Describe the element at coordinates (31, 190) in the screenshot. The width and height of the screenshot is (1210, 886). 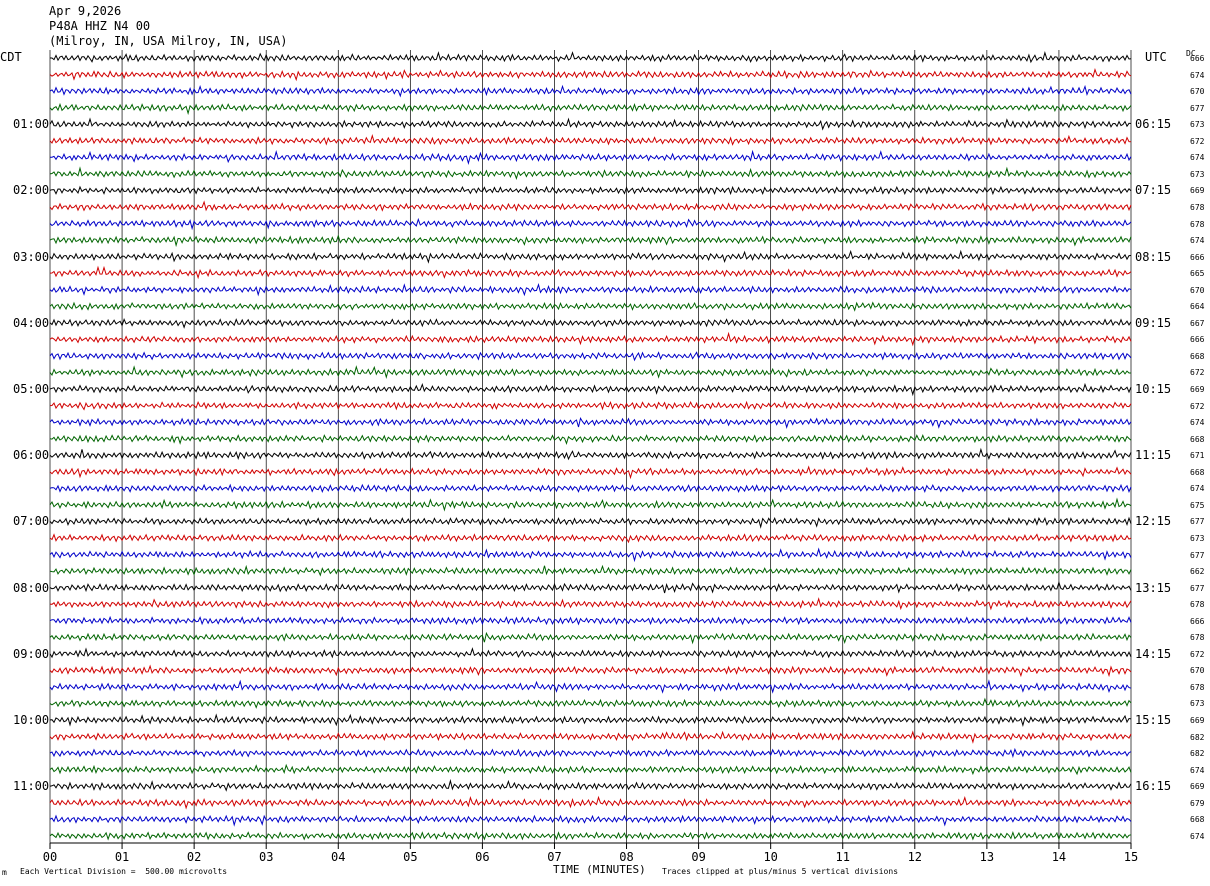
I see `left-time-label: 02:00` at that location.